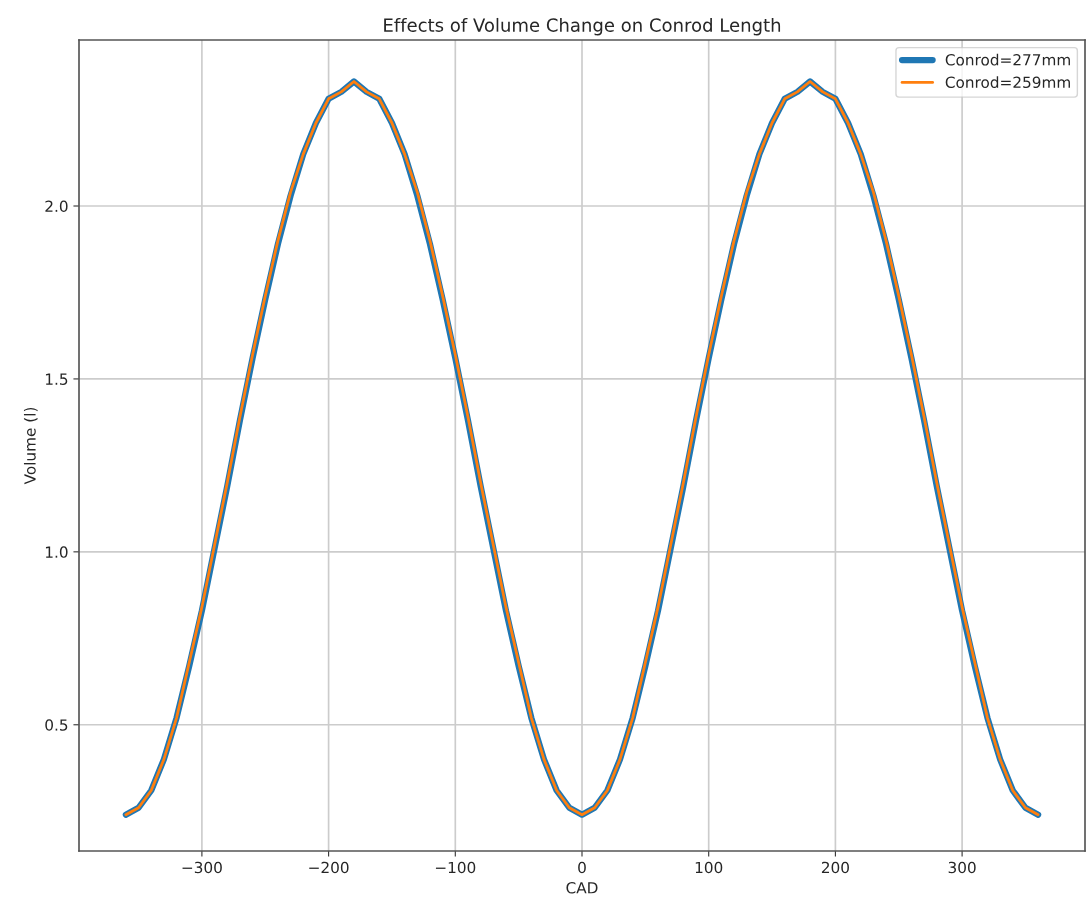 This screenshot has width=1091, height=908. Describe the element at coordinates (962, 867) in the screenshot. I see `x-tick-label: 300` at that location.